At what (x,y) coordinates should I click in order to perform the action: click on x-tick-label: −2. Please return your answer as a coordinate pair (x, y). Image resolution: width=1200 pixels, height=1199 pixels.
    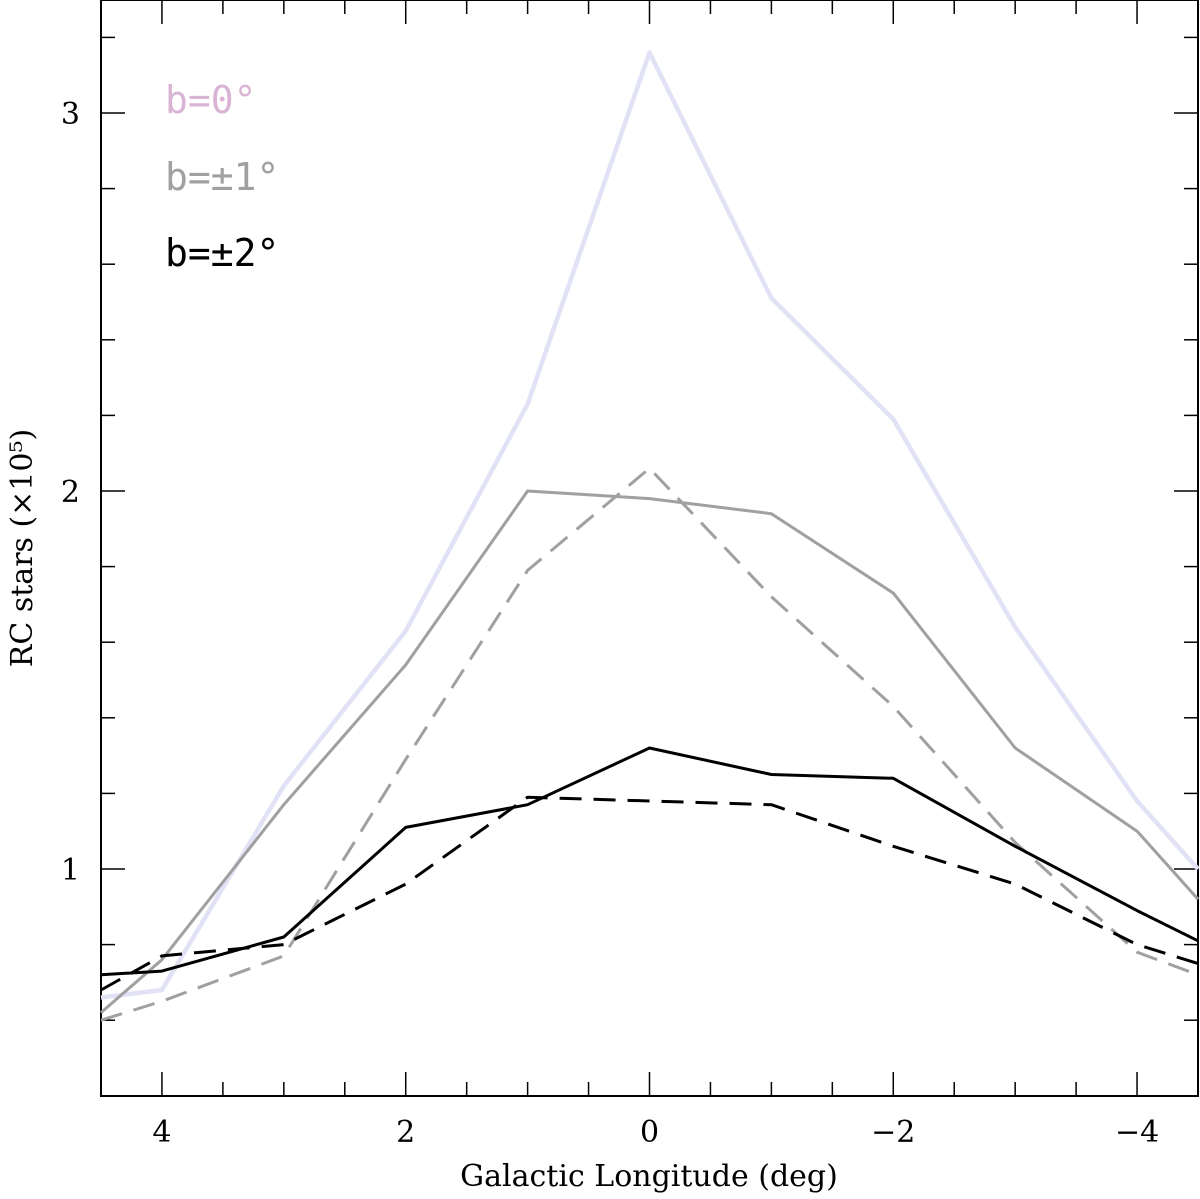
    Looking at the image, I should click on (893, 1132).